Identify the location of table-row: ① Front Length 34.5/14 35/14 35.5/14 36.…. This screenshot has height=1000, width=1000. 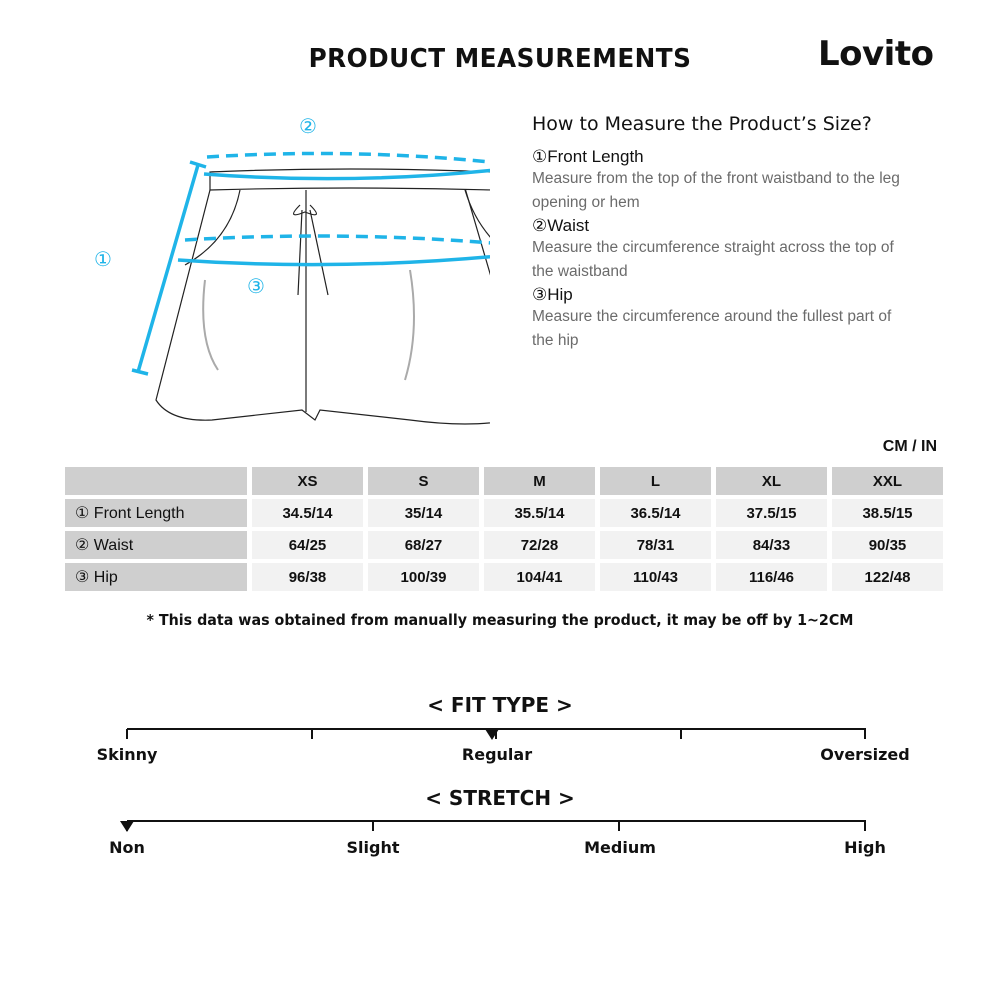
(504, 513).